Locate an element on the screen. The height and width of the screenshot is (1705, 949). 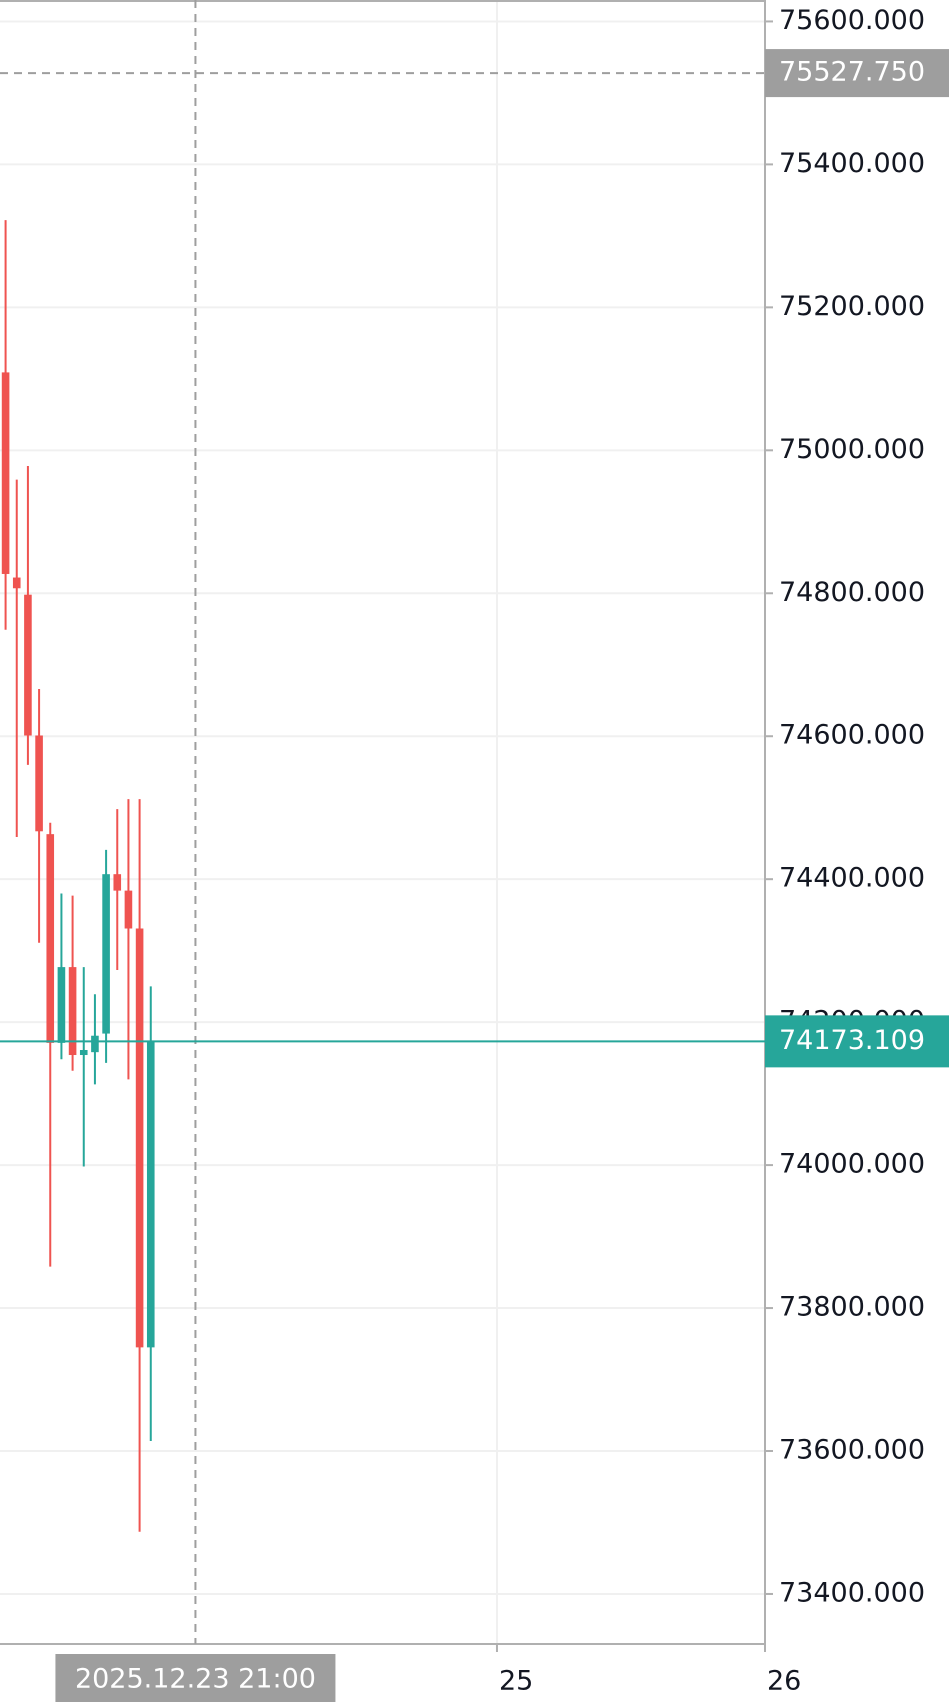
y-tick-label: 75600.000 is located at coordinates (852, 20).